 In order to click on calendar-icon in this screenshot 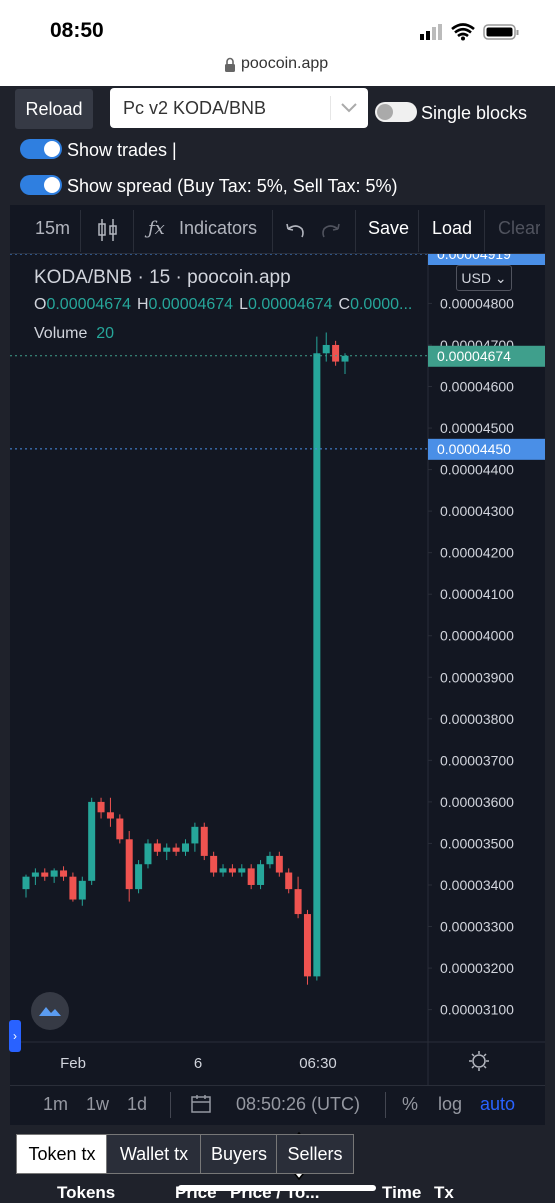, I will do `click(201, 1104)`.